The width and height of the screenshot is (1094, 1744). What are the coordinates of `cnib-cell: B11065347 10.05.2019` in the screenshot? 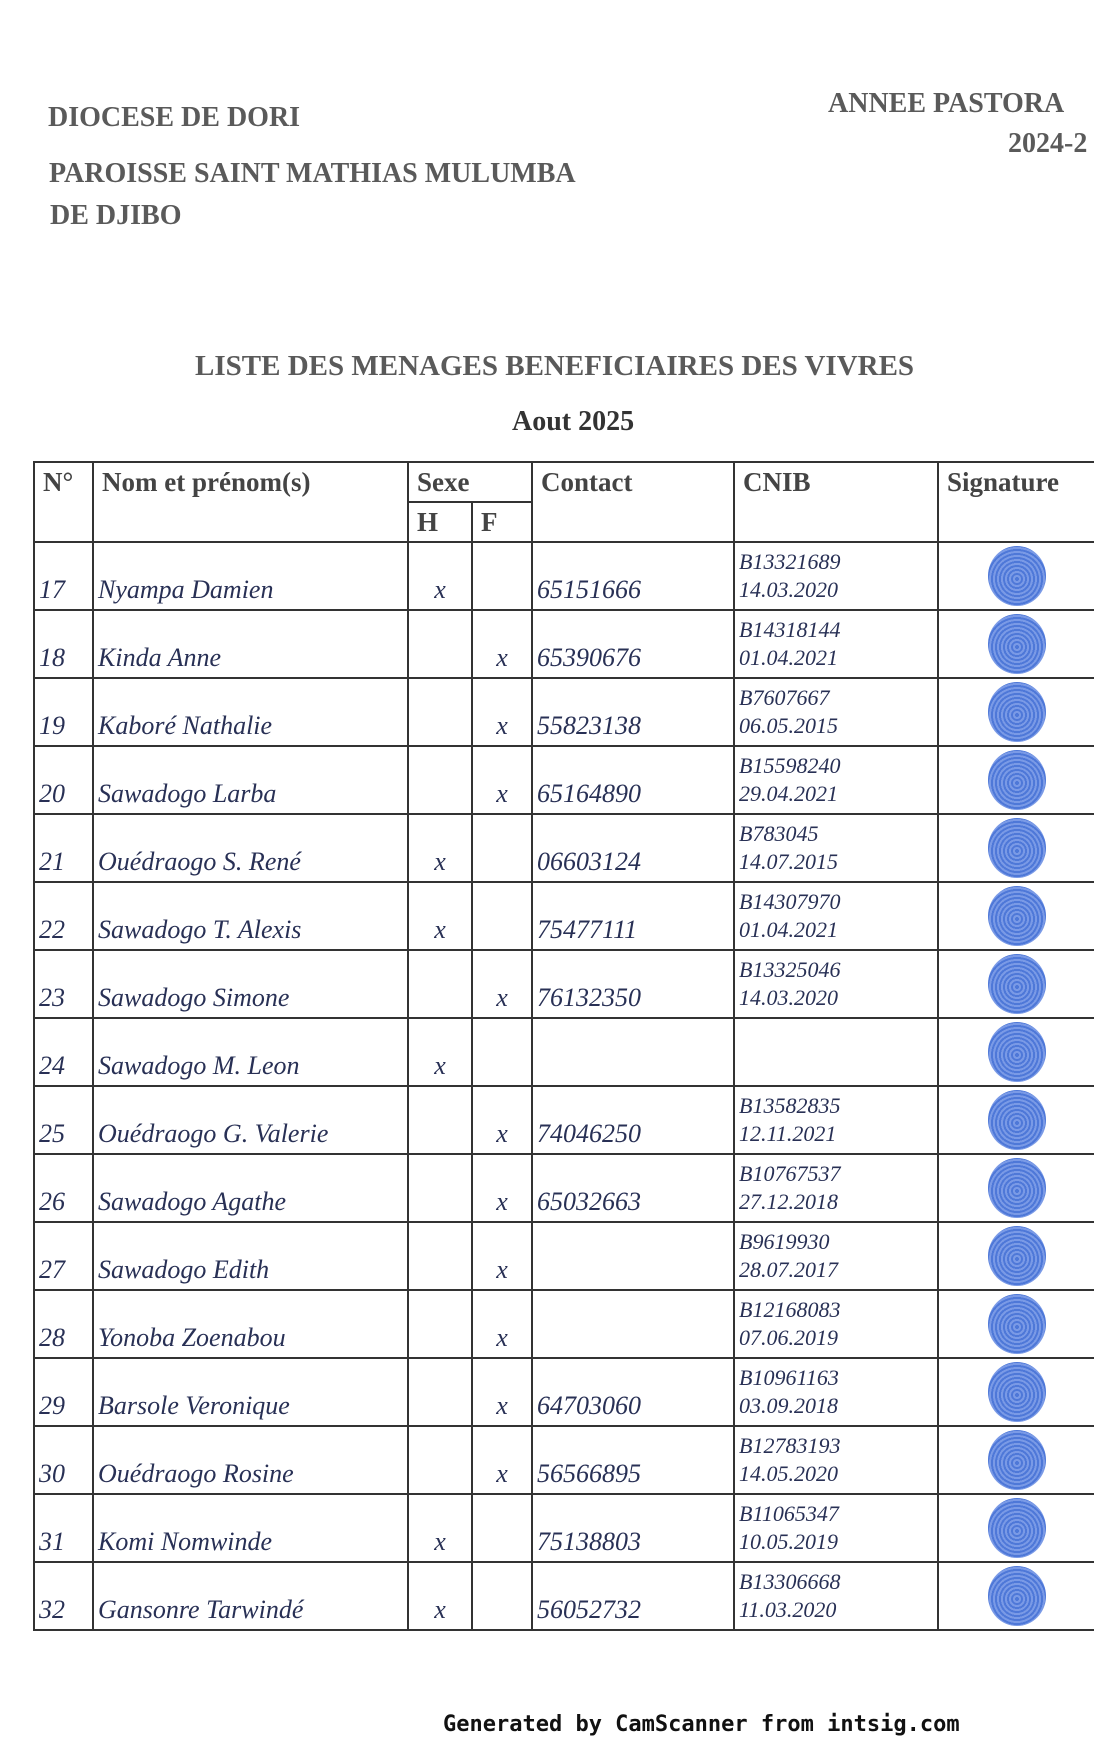 It's located at (836, 1528).